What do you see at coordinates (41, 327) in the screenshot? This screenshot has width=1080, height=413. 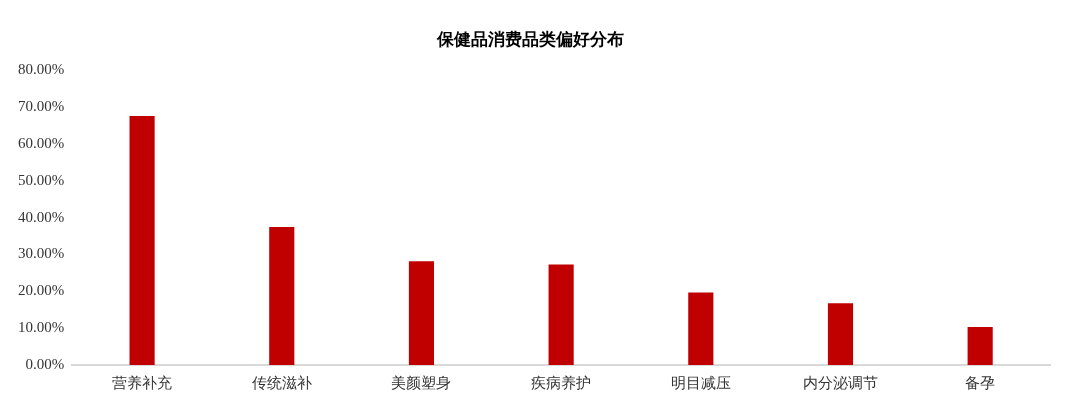 I see `y-tick-label: 10.00%` at bounding box center [41, 327].